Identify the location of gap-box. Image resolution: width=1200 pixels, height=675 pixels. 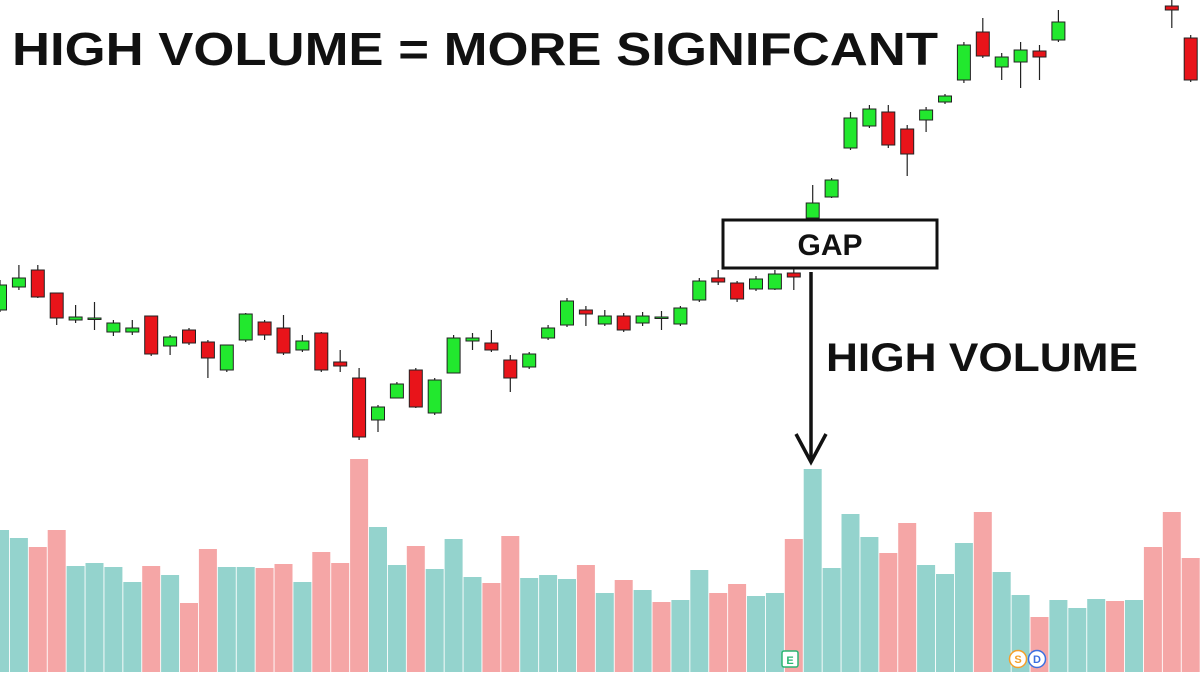
(830, 244).